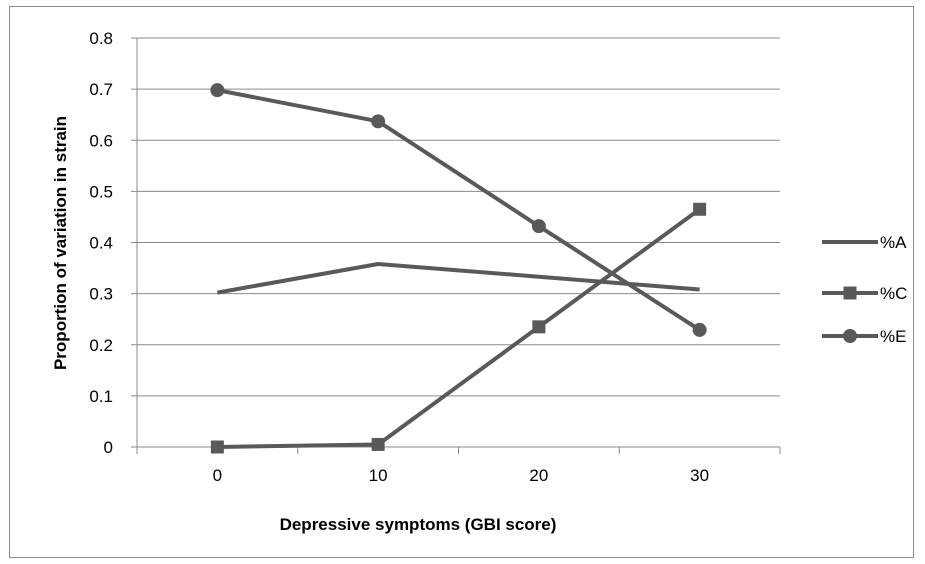  Describe the element at coordinates (378, 475) in the screenshot. I see `x-tick-label: 10` at that location.